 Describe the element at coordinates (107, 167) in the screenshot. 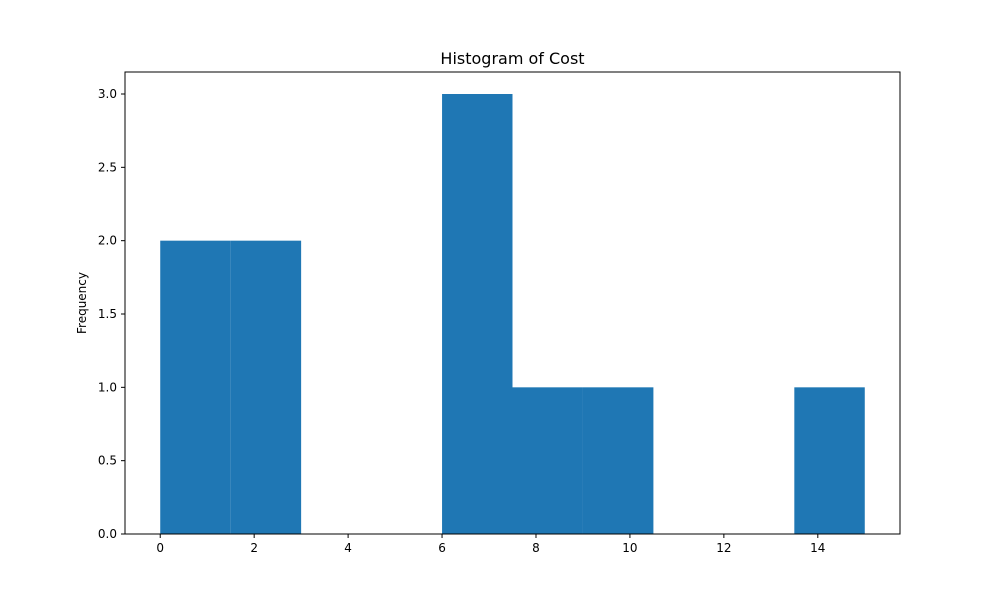

I see `y-tick-label: 2.5` at that location.